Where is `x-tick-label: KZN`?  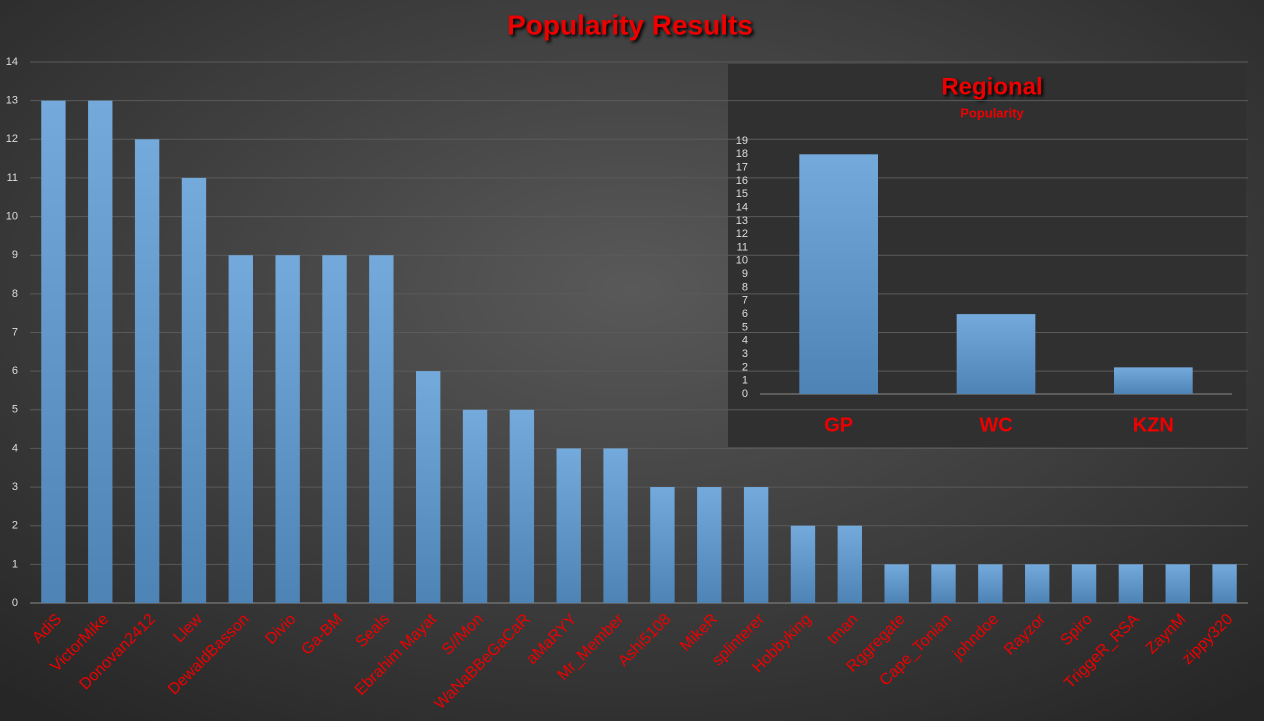
x-tick-label: KZN is located at coordinates (1153, 425).